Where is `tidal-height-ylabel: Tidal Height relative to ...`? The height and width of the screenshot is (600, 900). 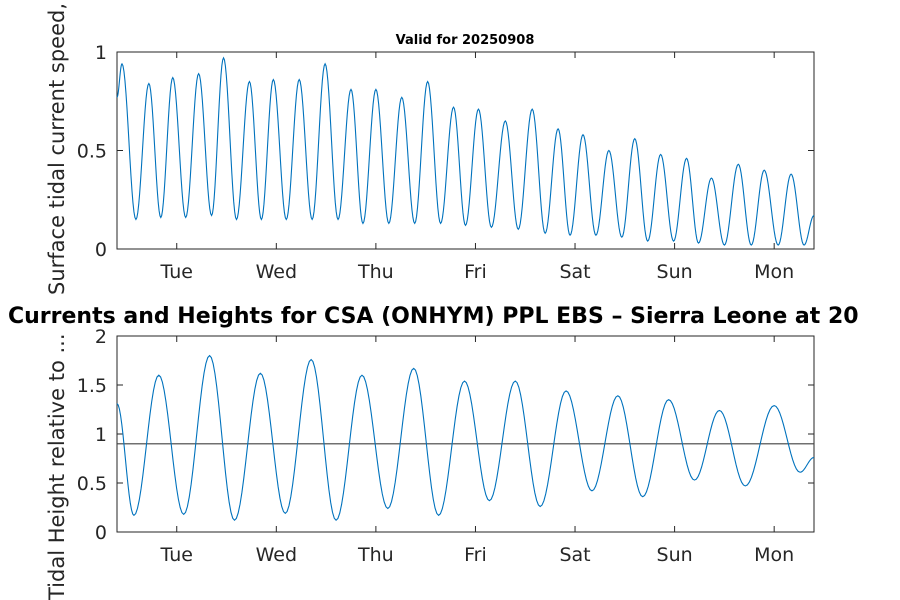
tidal-height-ylabel: Tidal Height relative to ... is located at coordinates (57, 467).